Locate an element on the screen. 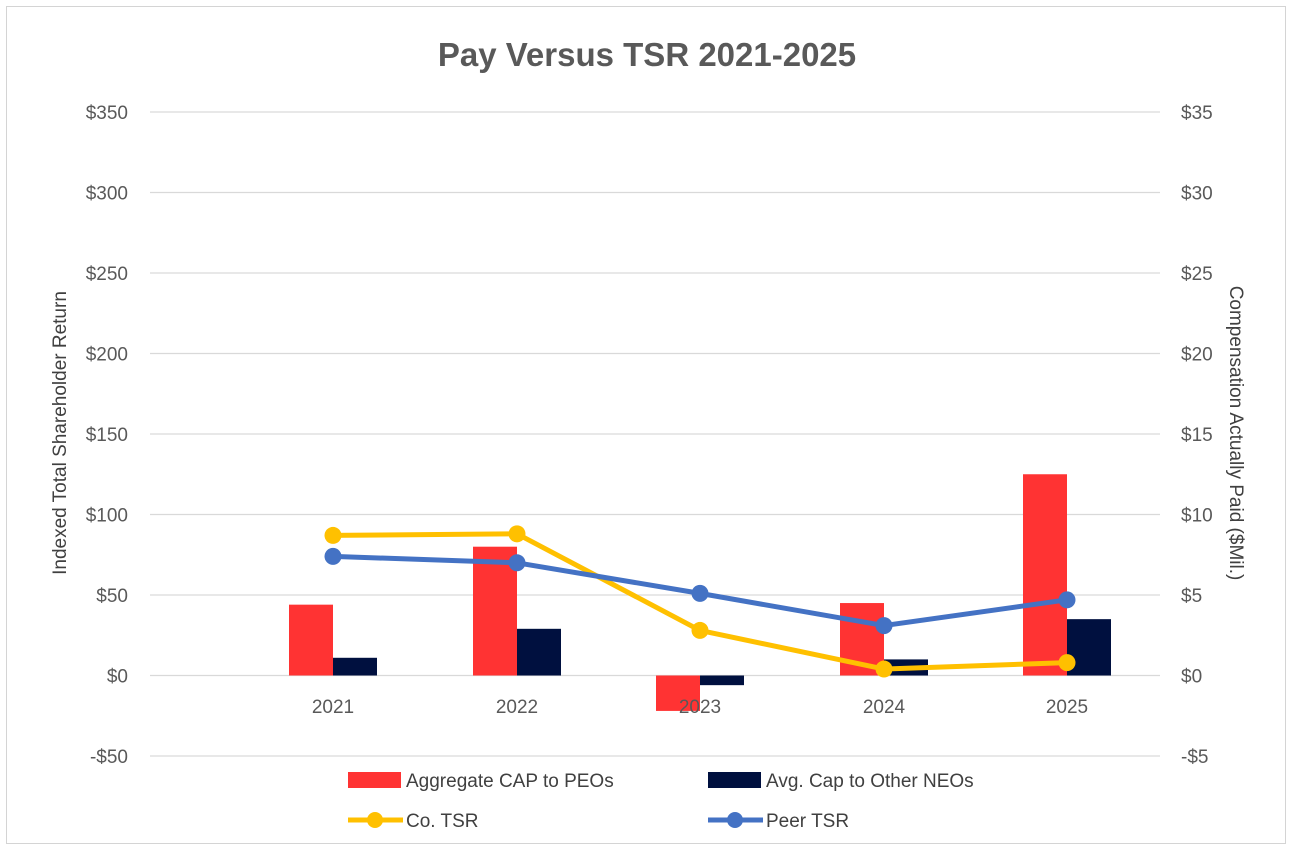 This screenshot has width=1294, height=851. lines is located at coordinates (700, 601).